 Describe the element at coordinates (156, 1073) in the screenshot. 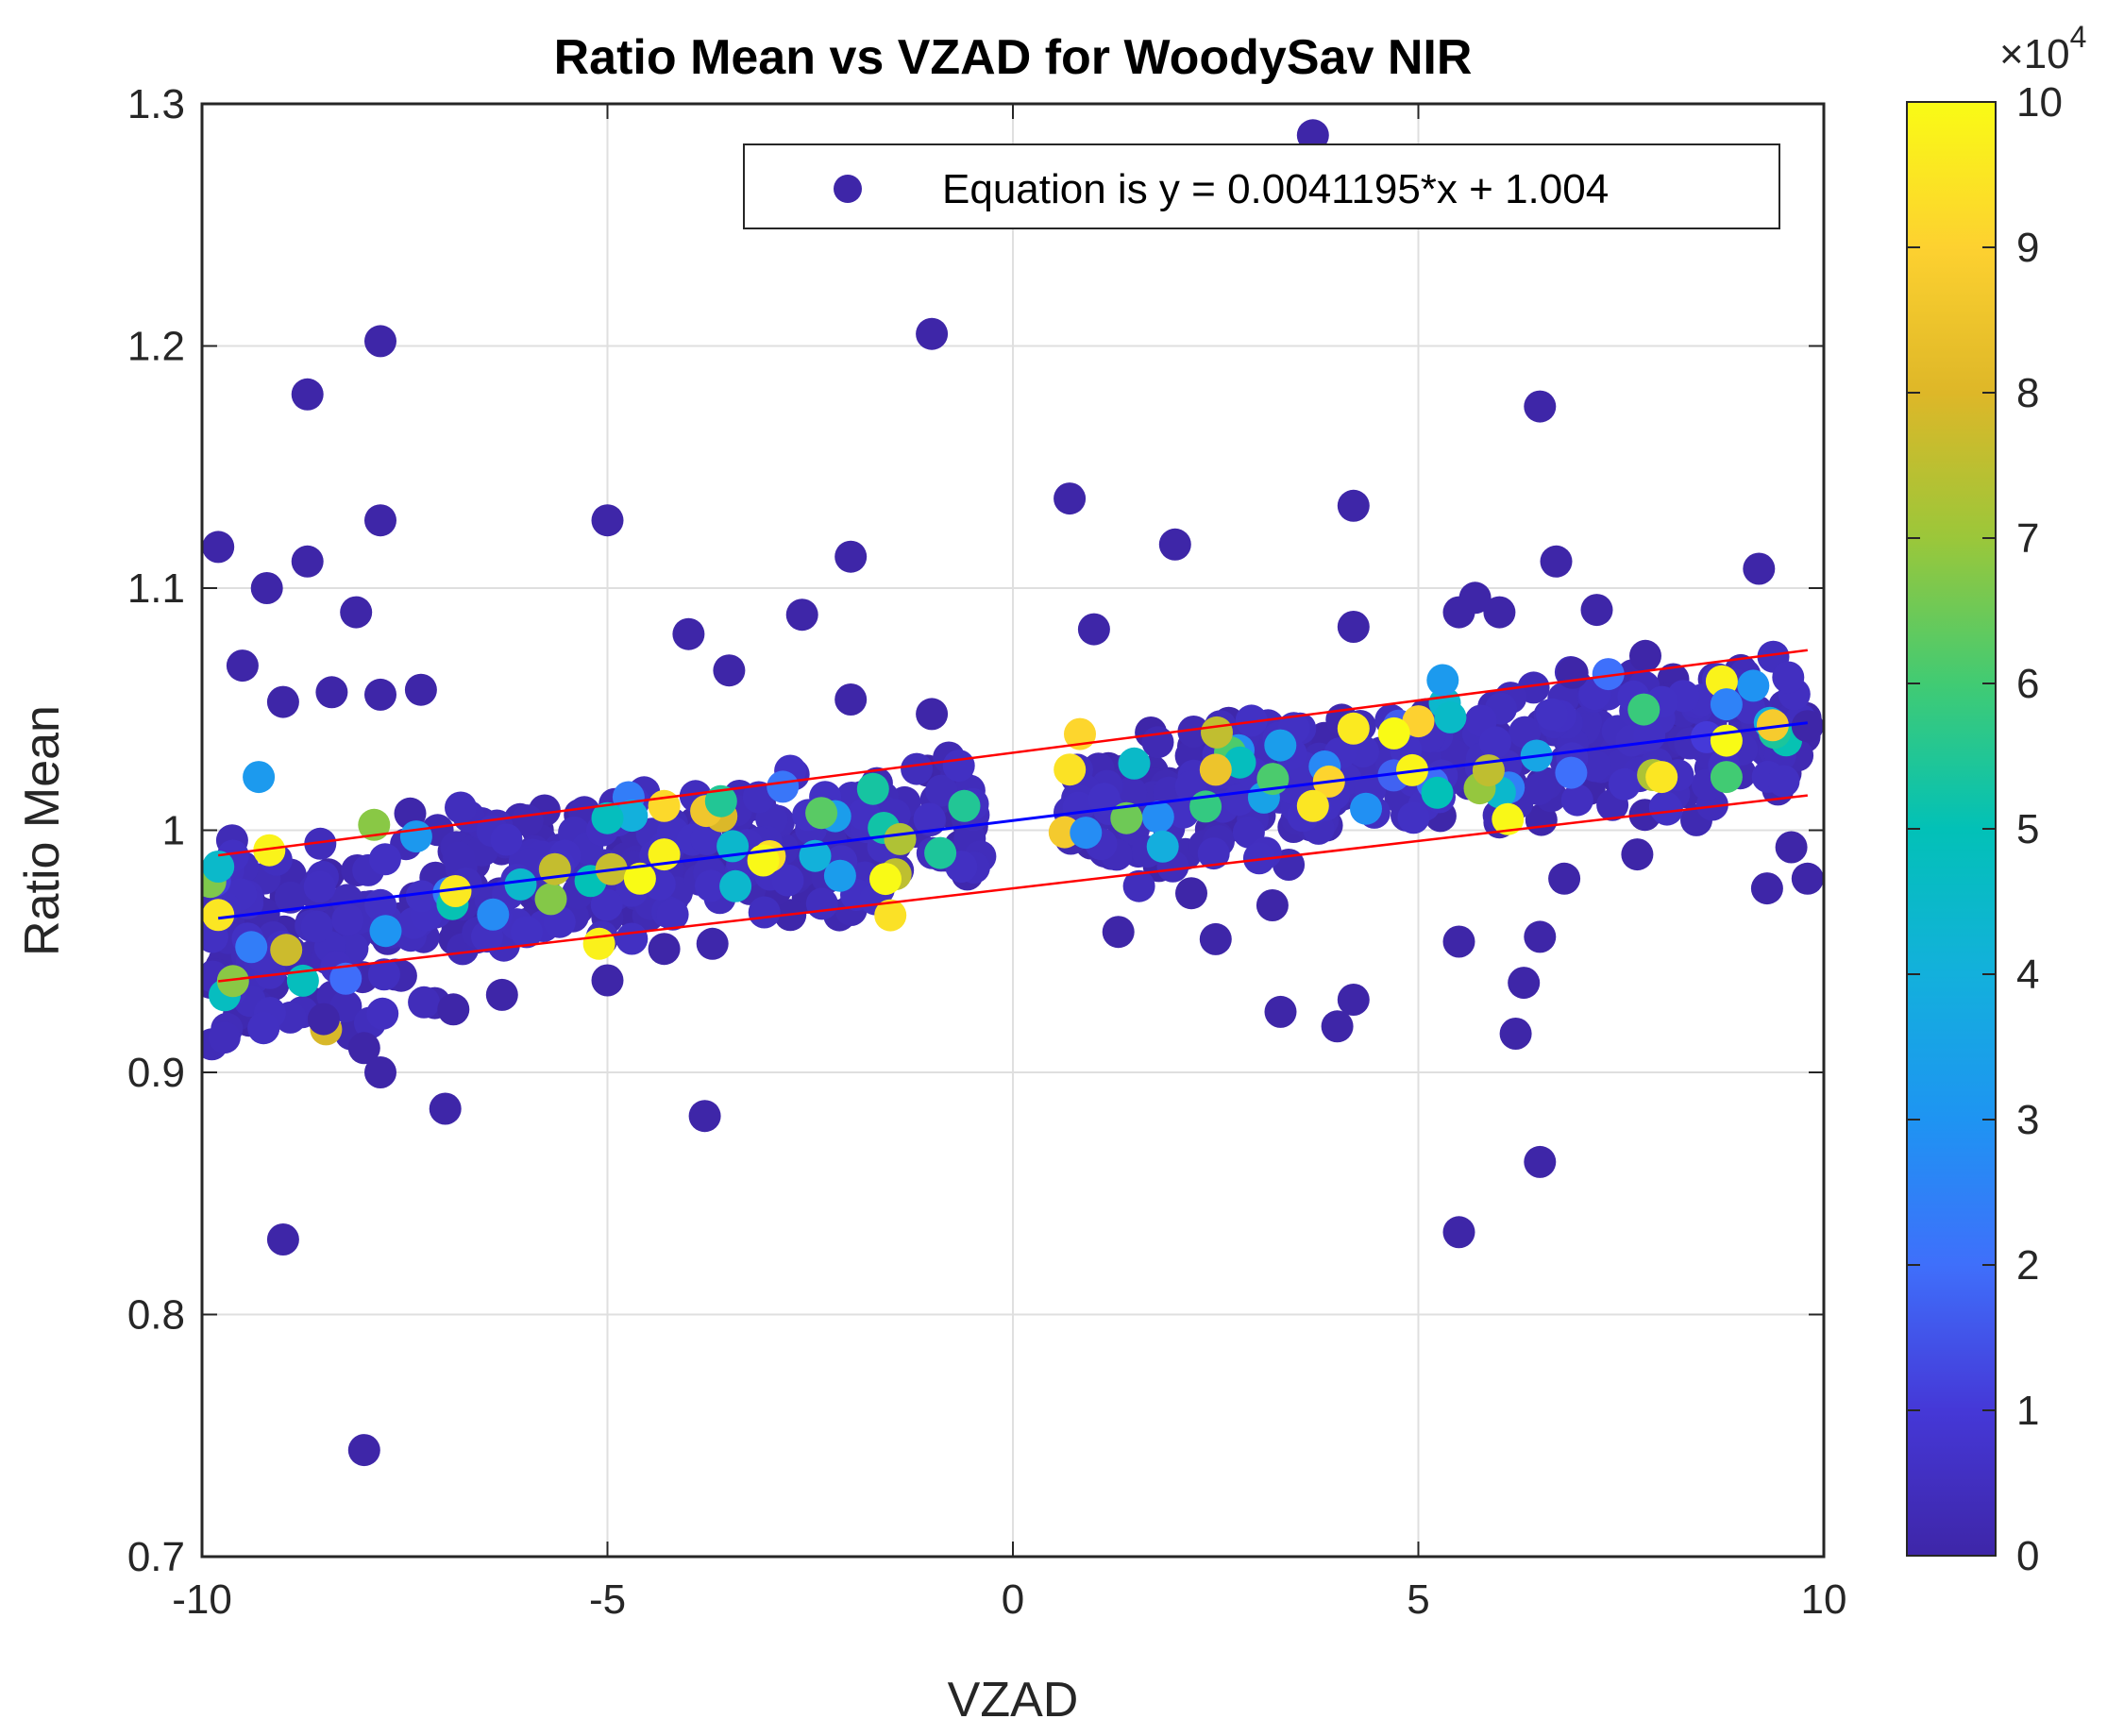

I see `y-tick-label: 0.9` at that location.